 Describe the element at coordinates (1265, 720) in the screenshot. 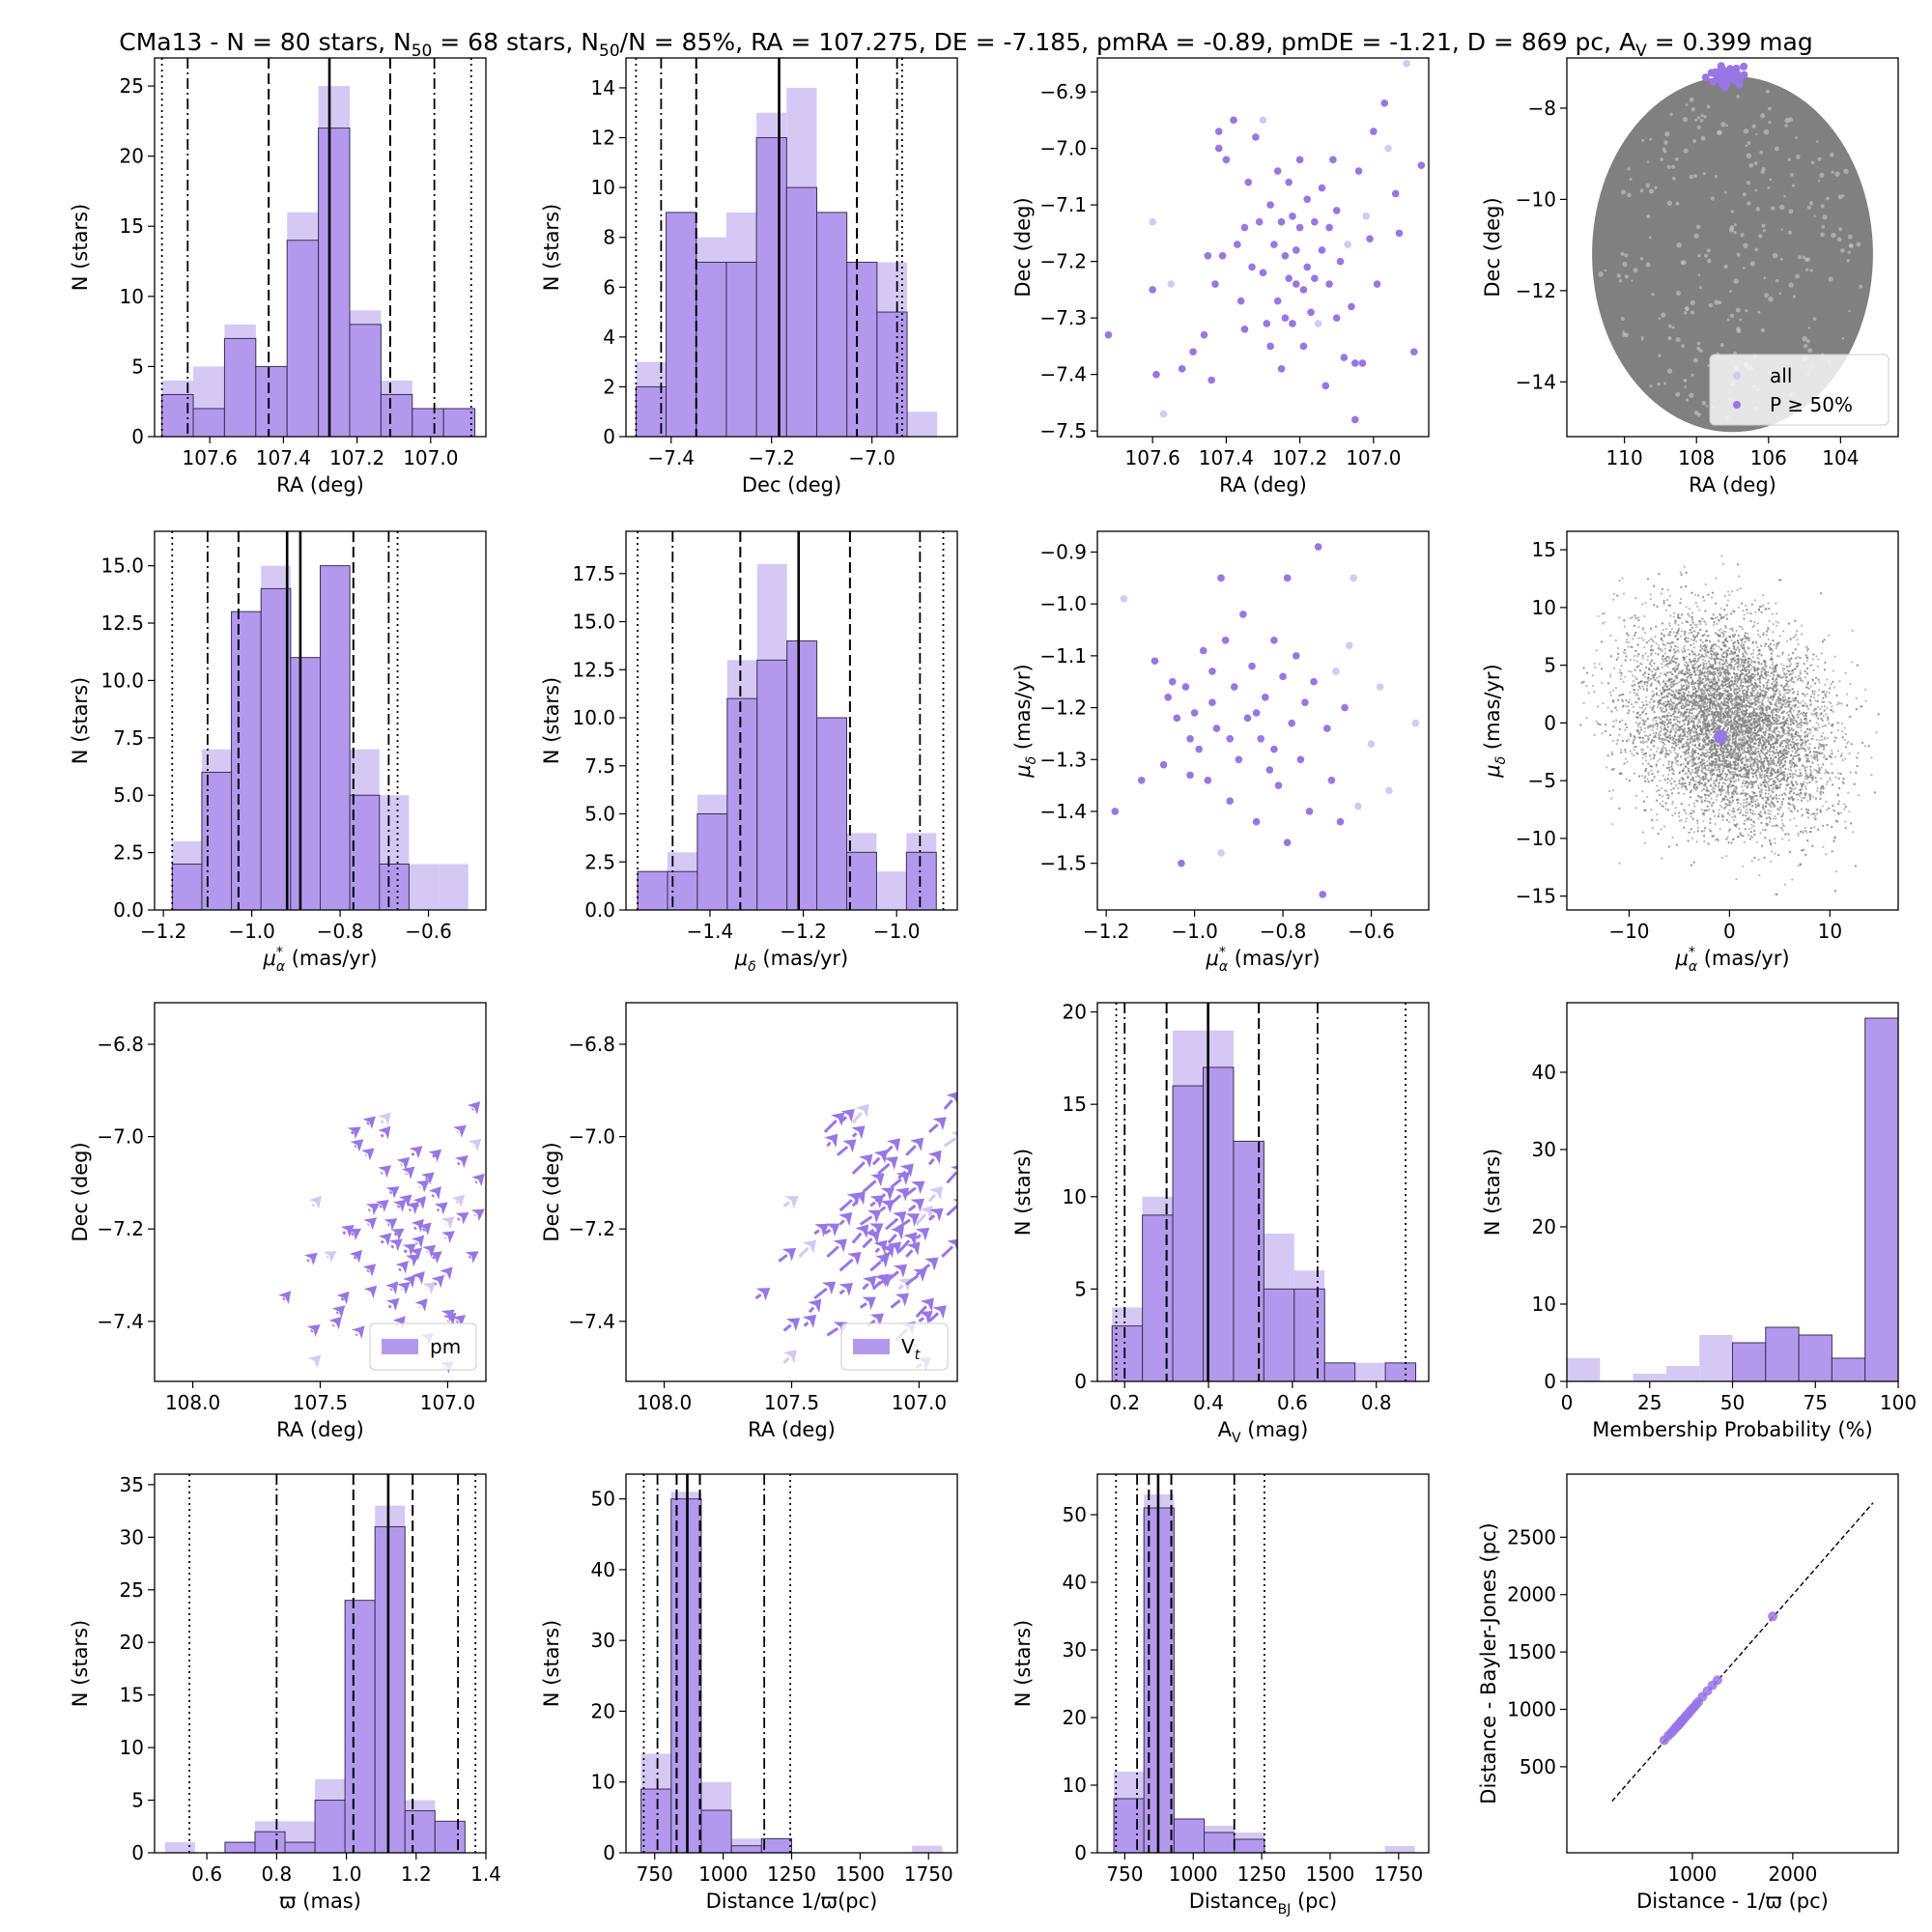

I see `plot-area-p7` at that location.